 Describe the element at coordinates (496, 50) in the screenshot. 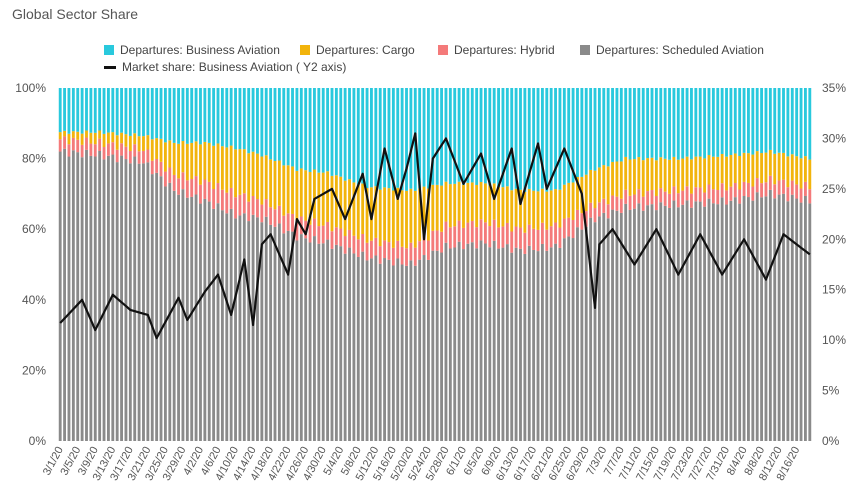

I see `legend-item-hybrid: Departures: Hybrid` at that location.